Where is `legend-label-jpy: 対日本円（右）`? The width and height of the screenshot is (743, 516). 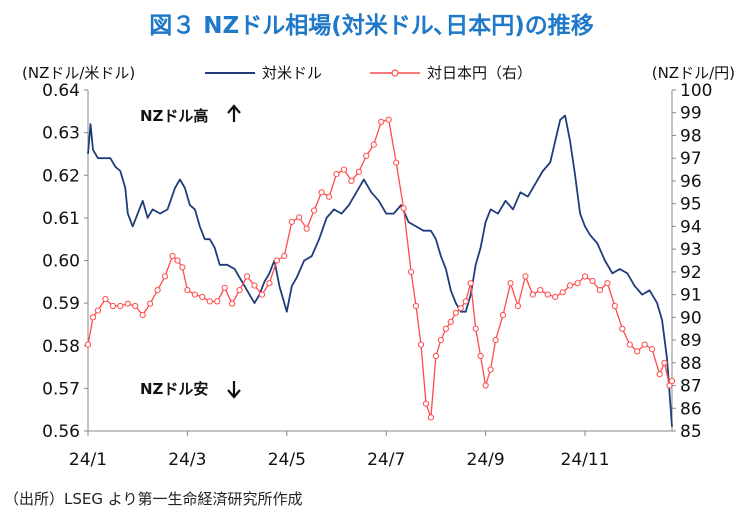 legend-label-jpy: 対日本円（右） is located at coordinates (479, 73).